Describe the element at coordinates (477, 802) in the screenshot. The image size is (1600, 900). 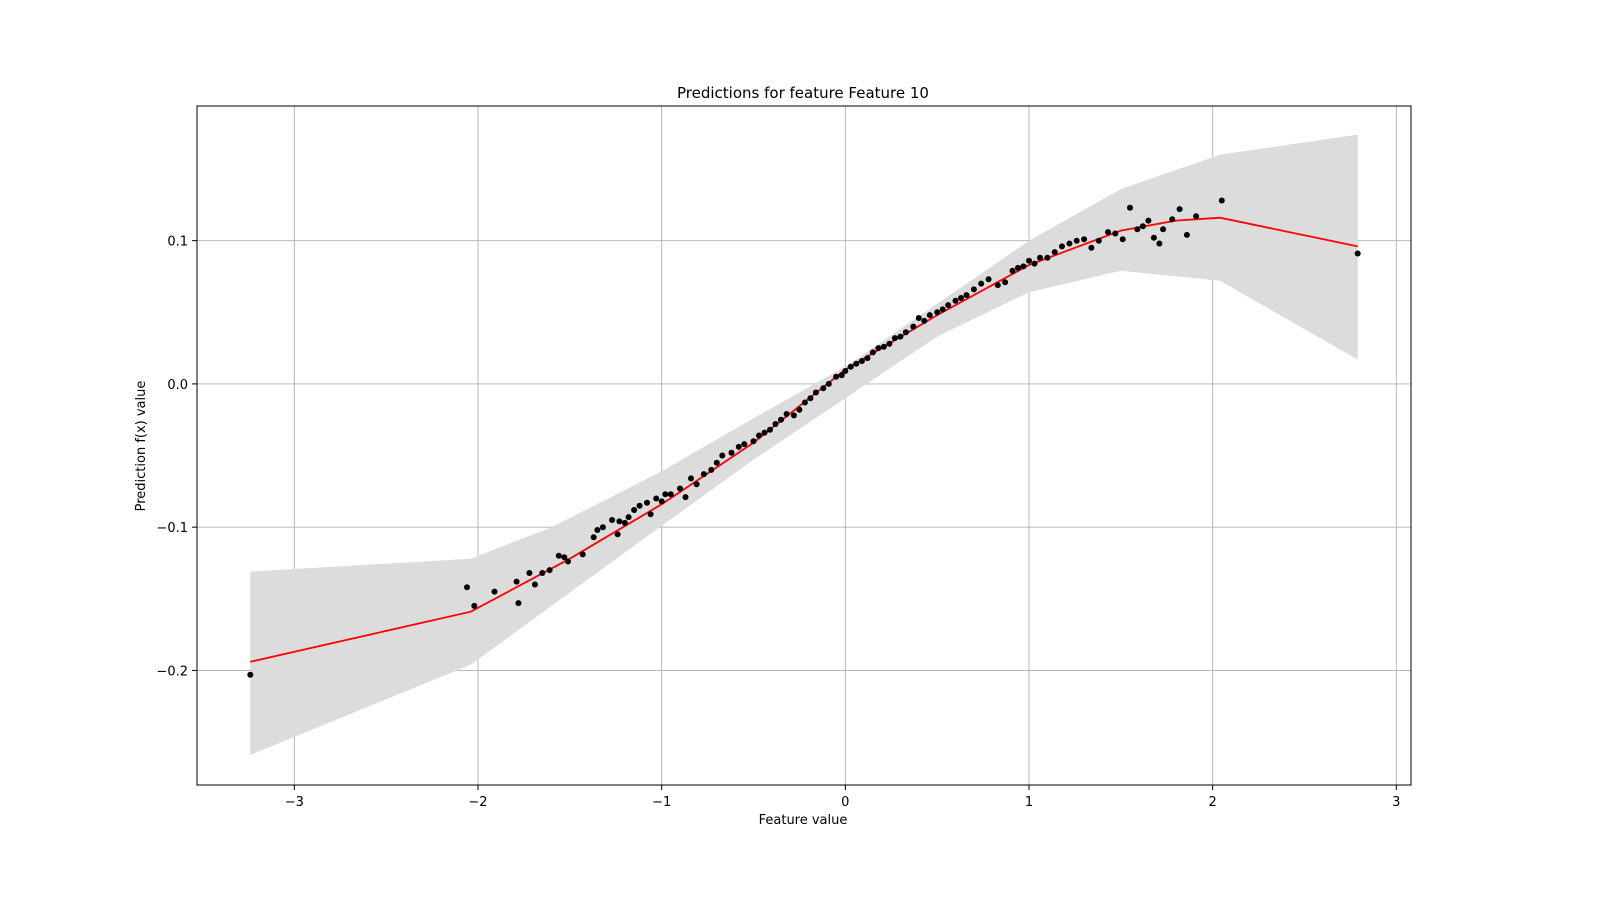
I see `x-tick-label: −2` at that location.